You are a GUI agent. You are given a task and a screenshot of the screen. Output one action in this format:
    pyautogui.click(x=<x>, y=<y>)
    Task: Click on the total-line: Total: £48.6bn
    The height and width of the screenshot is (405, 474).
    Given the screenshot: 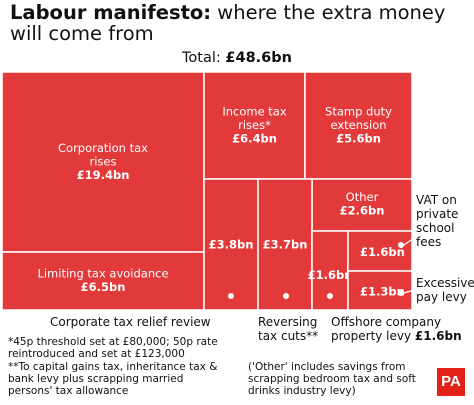 What is the action you would take?
    pyautogui.click(x=237, y=58)
    